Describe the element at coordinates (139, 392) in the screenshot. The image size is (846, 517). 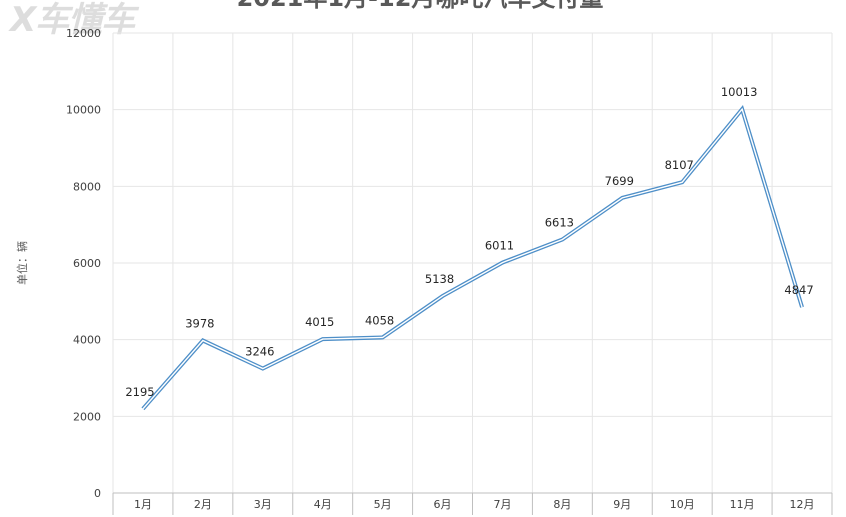
I see `data-label: 2195` at that location.